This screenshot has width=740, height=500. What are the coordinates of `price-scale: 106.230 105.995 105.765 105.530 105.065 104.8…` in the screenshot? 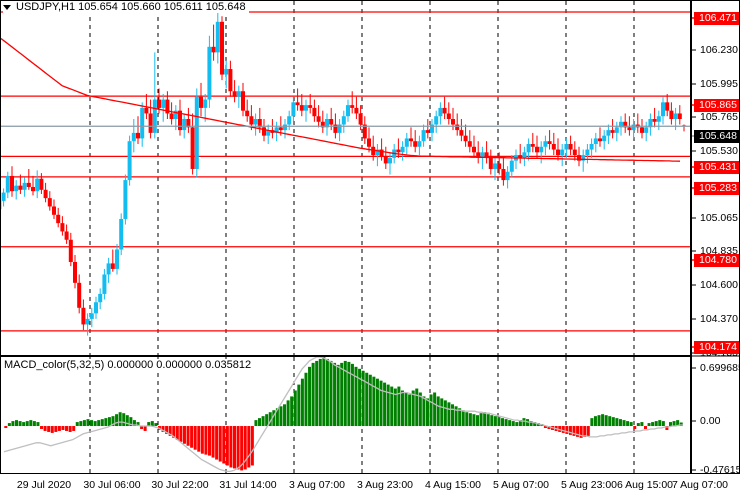 It's located at (715, 237).